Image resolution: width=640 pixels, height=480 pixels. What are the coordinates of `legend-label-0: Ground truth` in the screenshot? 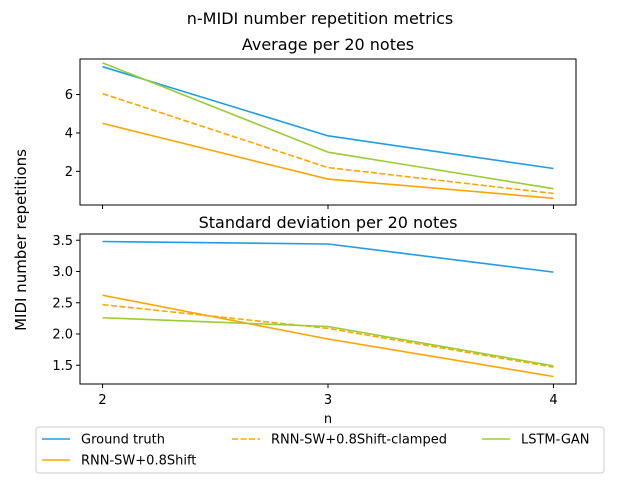 It's located at (123, 440).